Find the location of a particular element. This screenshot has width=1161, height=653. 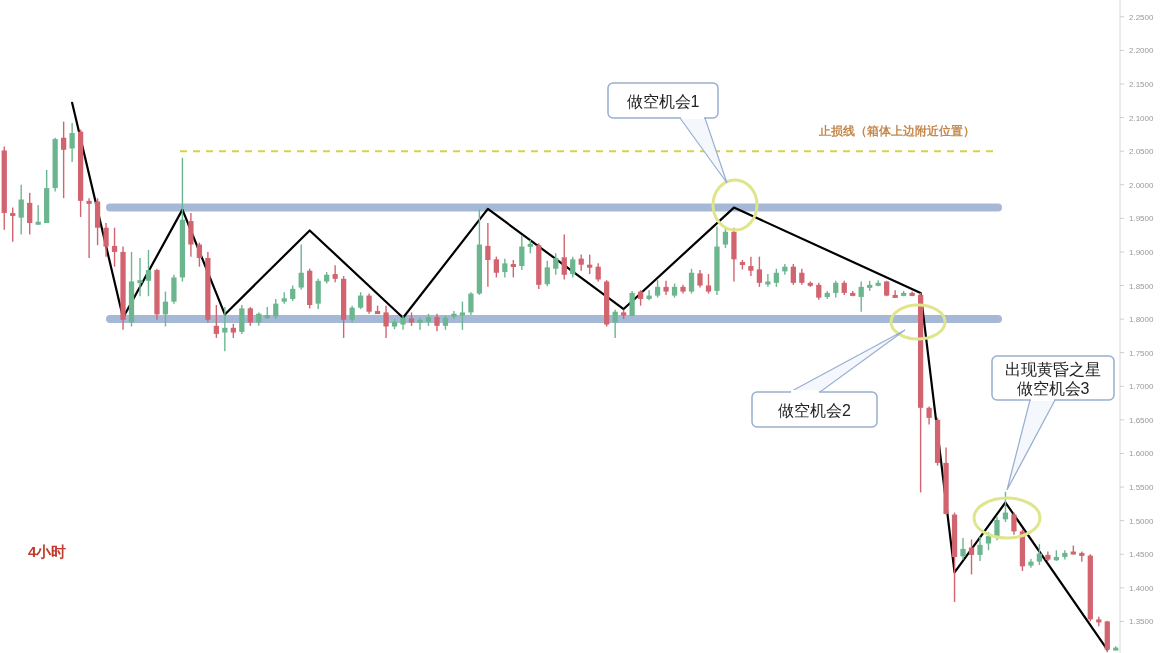

y-tick-label: 1.6000 is located at coordinates (1142, 454).